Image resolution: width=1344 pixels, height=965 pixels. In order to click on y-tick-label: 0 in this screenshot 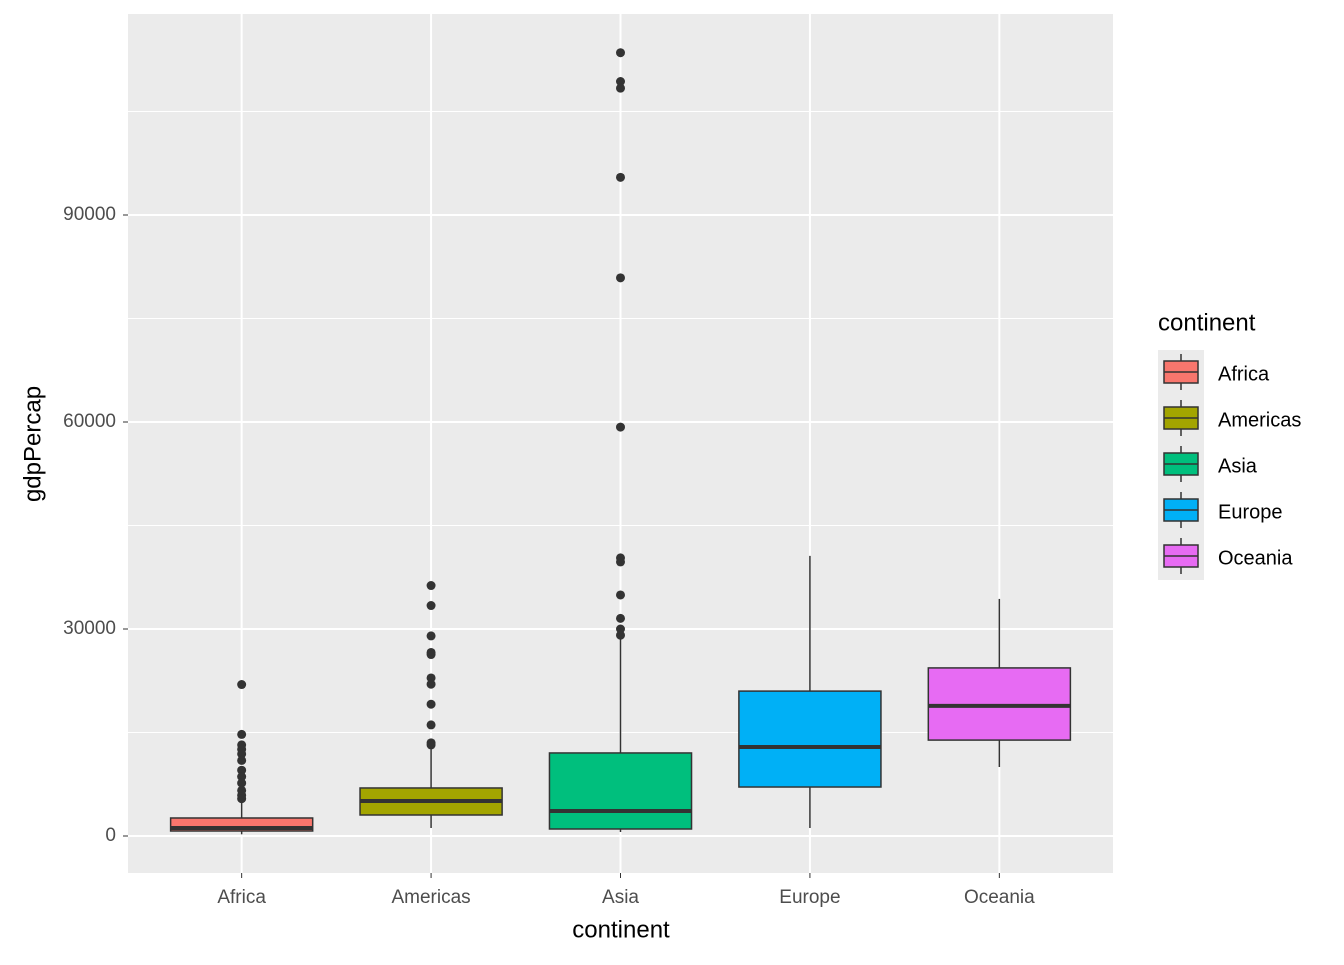, I will do `click(110, 835)`.